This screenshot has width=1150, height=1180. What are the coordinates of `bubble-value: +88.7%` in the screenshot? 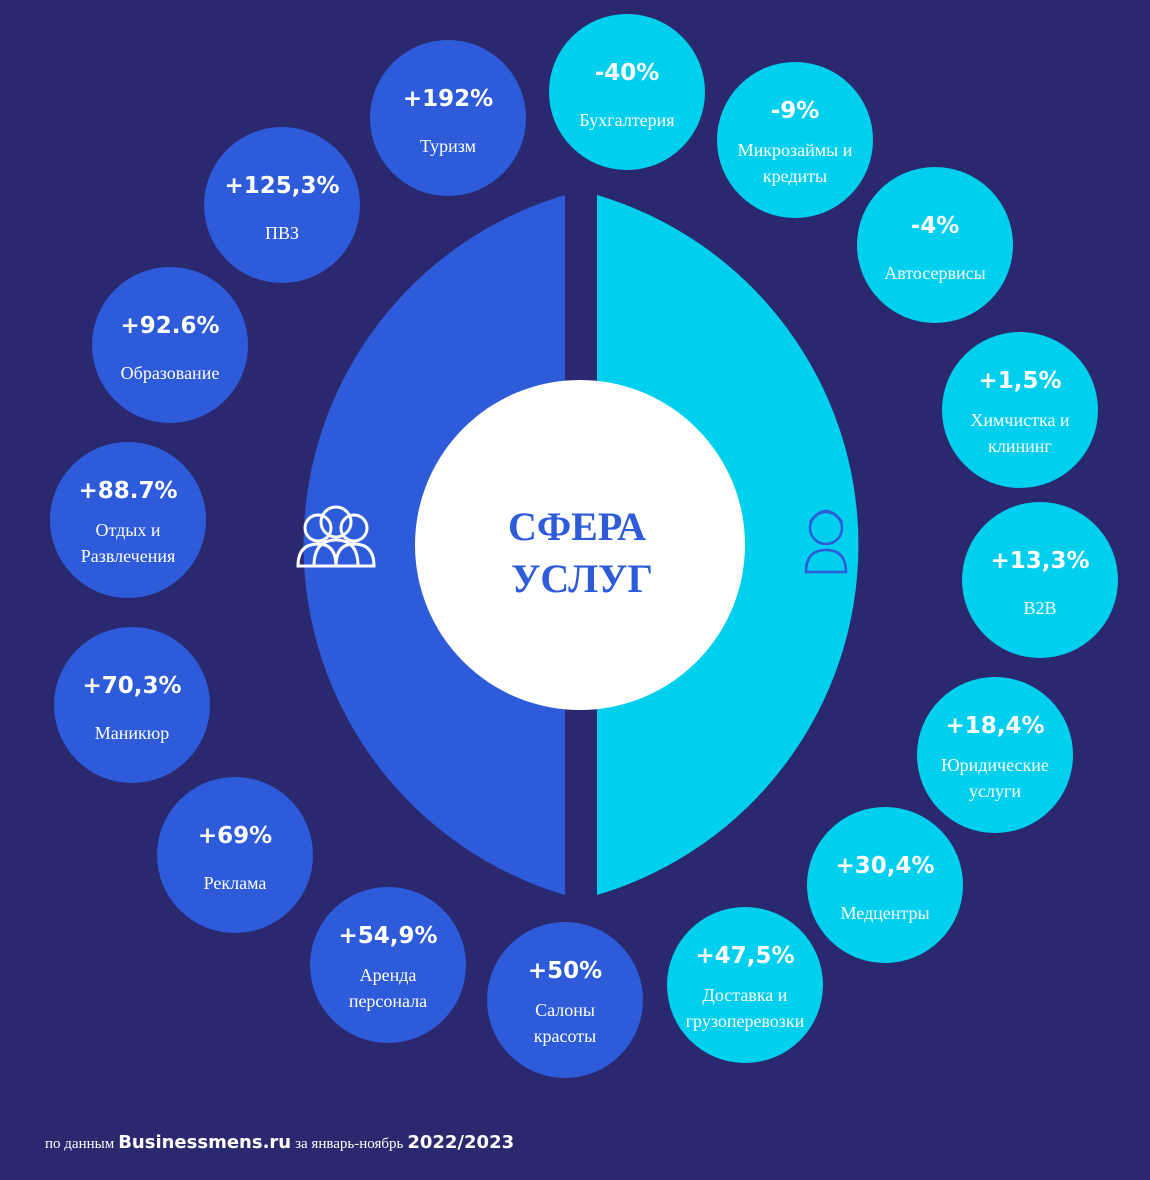 It's located at (127, 491).